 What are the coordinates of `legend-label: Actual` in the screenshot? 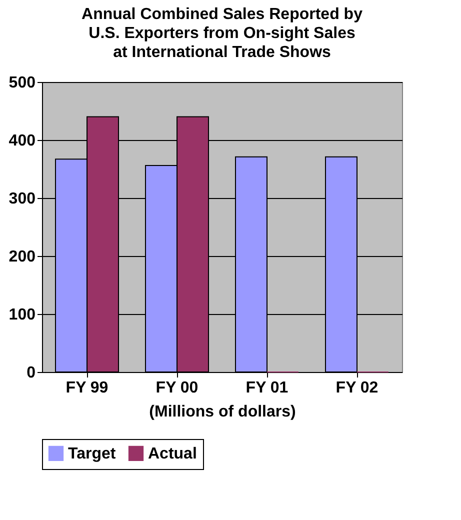 It's located at (172, 453).